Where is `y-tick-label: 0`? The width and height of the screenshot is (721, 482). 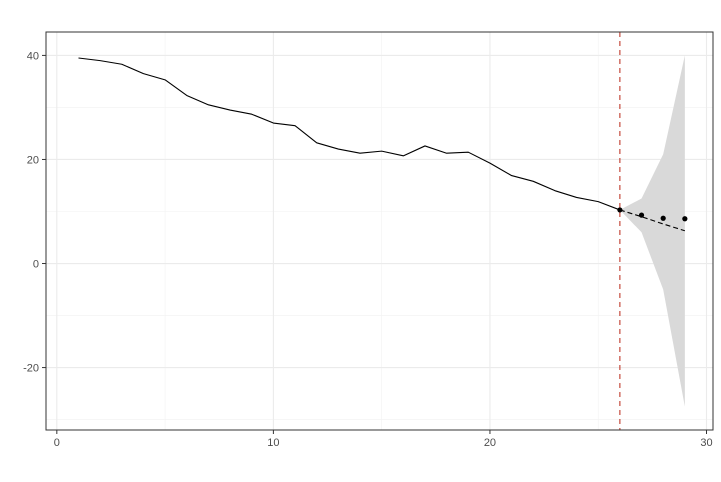
y-tick-label: 0 is located at coordinates (36, 265).